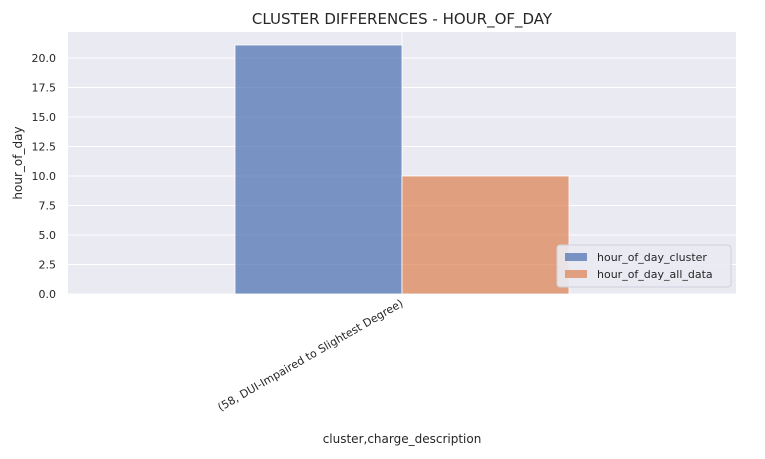 The height and width of the screenshot is (459, 765). I want to click on chart-title: CLUSTER DIFFERENCES - HOUR_OF_DAY, so click(402, 19).